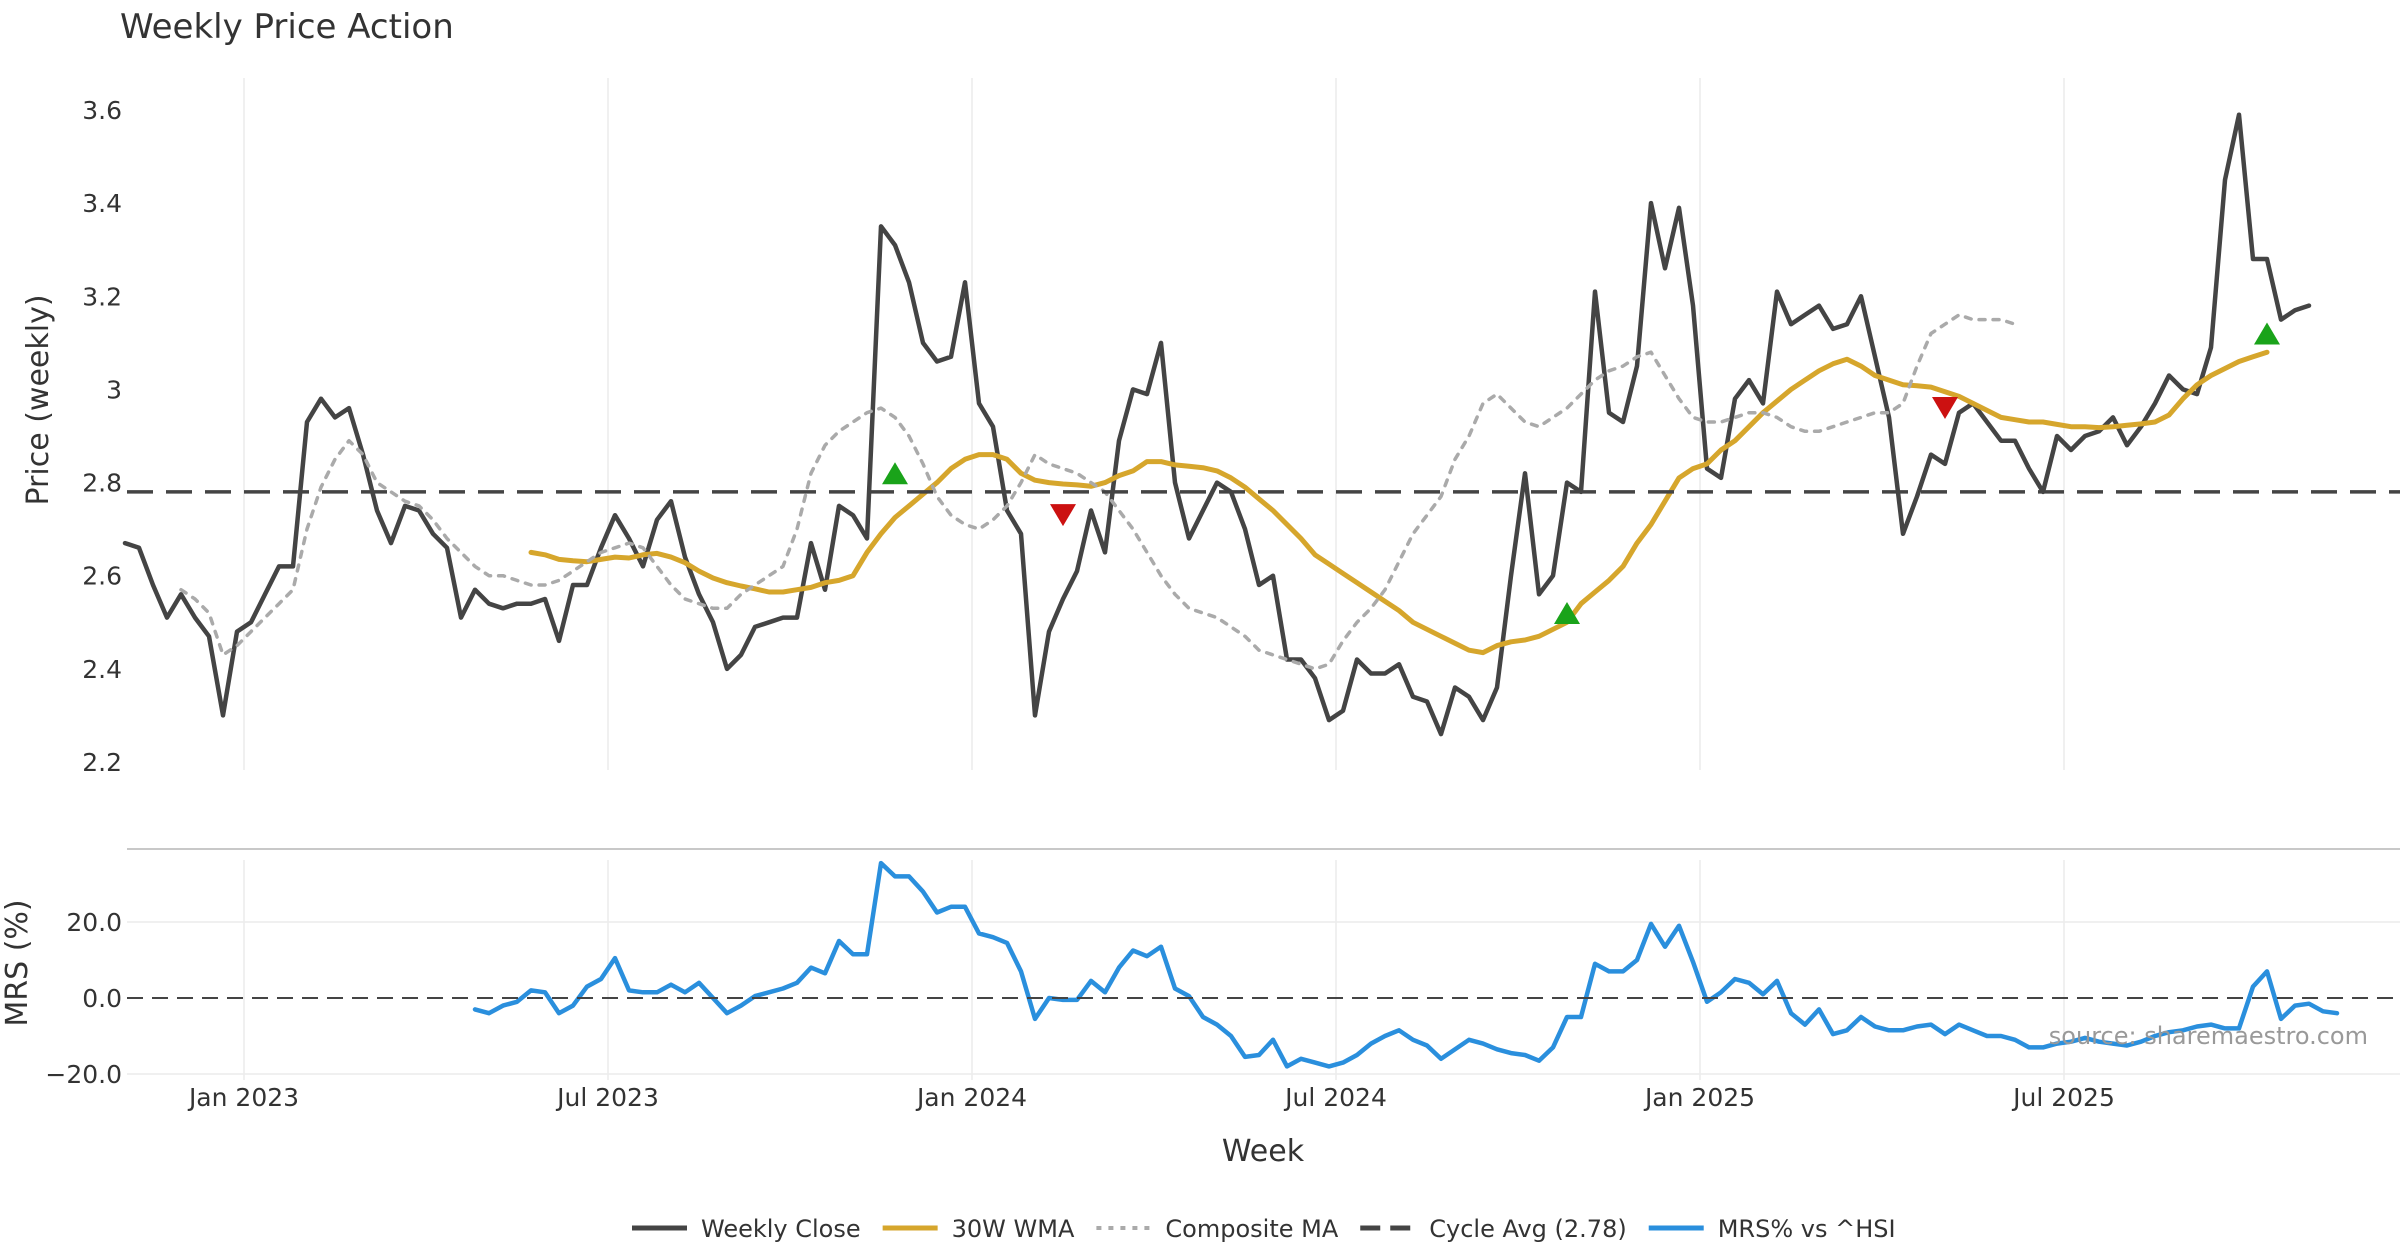 The height and width of the screenshot is (1260, 2400). Describe the element at coordinates (243, 1097) in the screenshot. I see `x-tick-label: Jan 2023` at that location.